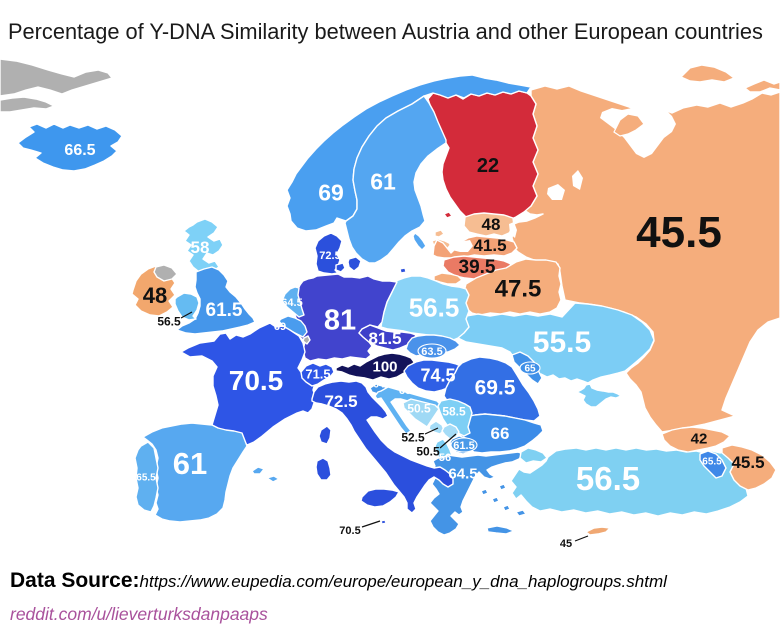 The width and height of the screenshot is (780, 633). I want to click on svg-text: 42, so click(699, 438).